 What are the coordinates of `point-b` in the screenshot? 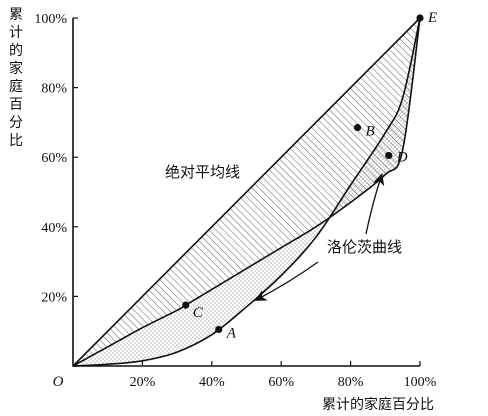 It's located at (357, 128).